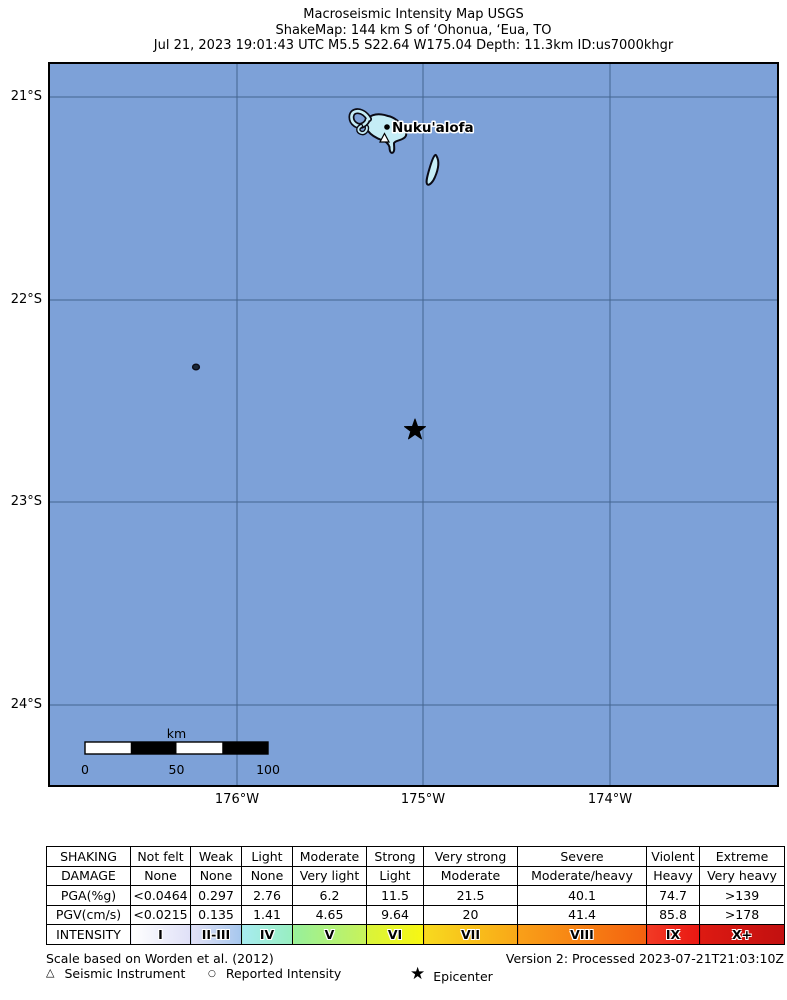  What do you see at coordinates (125, 973) in the screenshot?
I see `legend-seismic-instrument-label: Seismic Instrument` at bounding box center [125, 973].